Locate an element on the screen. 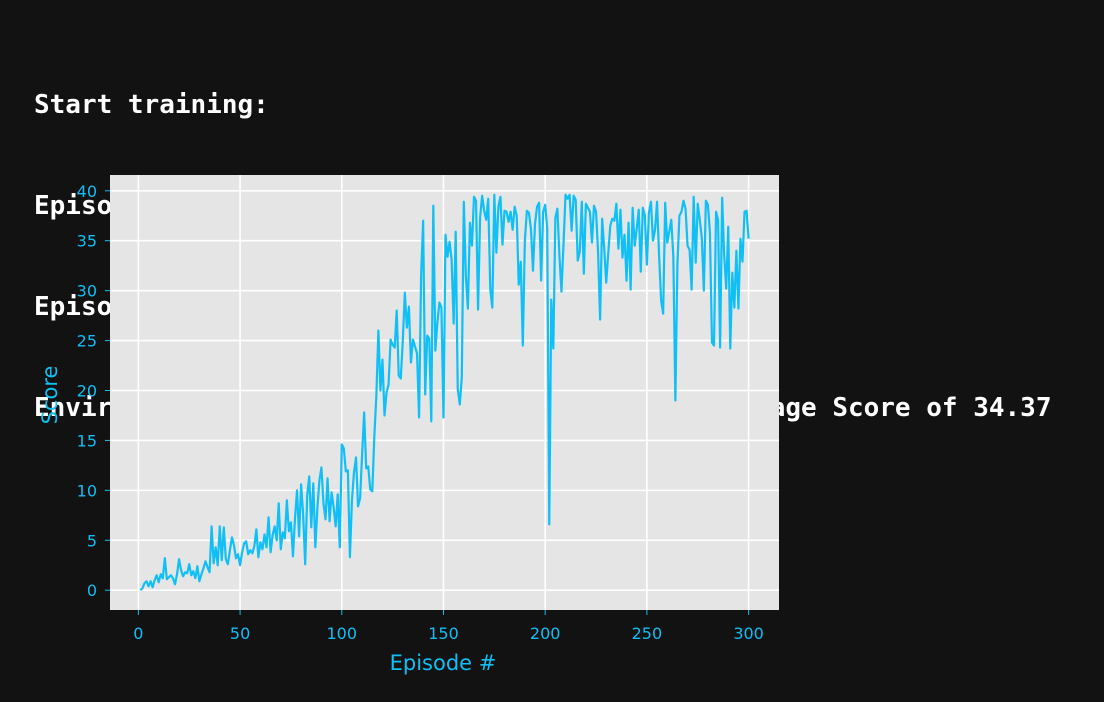 The image size is (1104, 702). x-tick-label: 100 is located at coordinates (342, 633).